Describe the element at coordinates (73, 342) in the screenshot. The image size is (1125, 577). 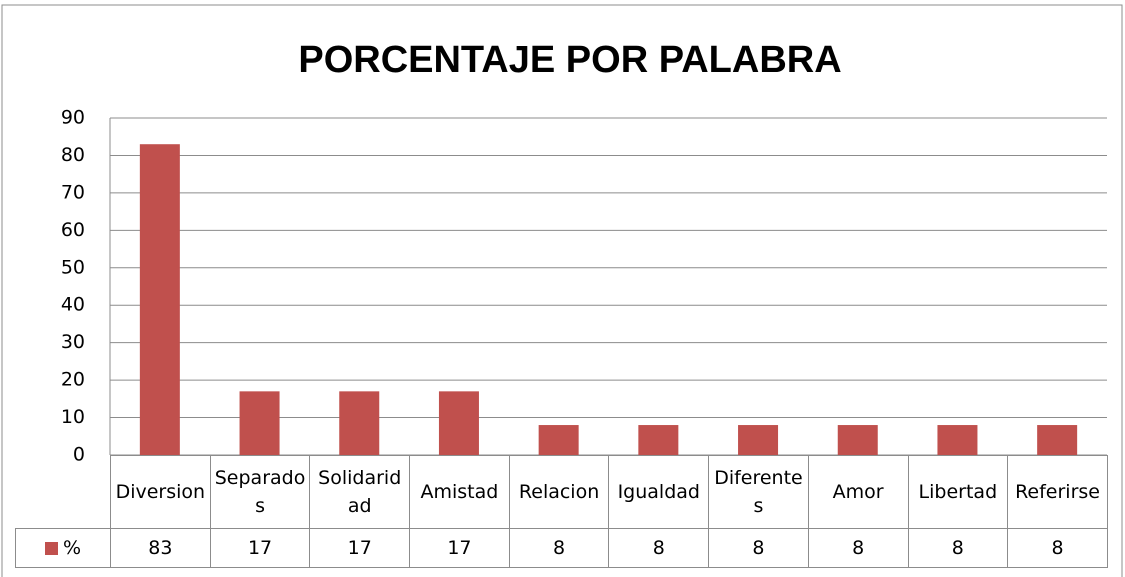
I see `y-tick-label: 30` at that location.